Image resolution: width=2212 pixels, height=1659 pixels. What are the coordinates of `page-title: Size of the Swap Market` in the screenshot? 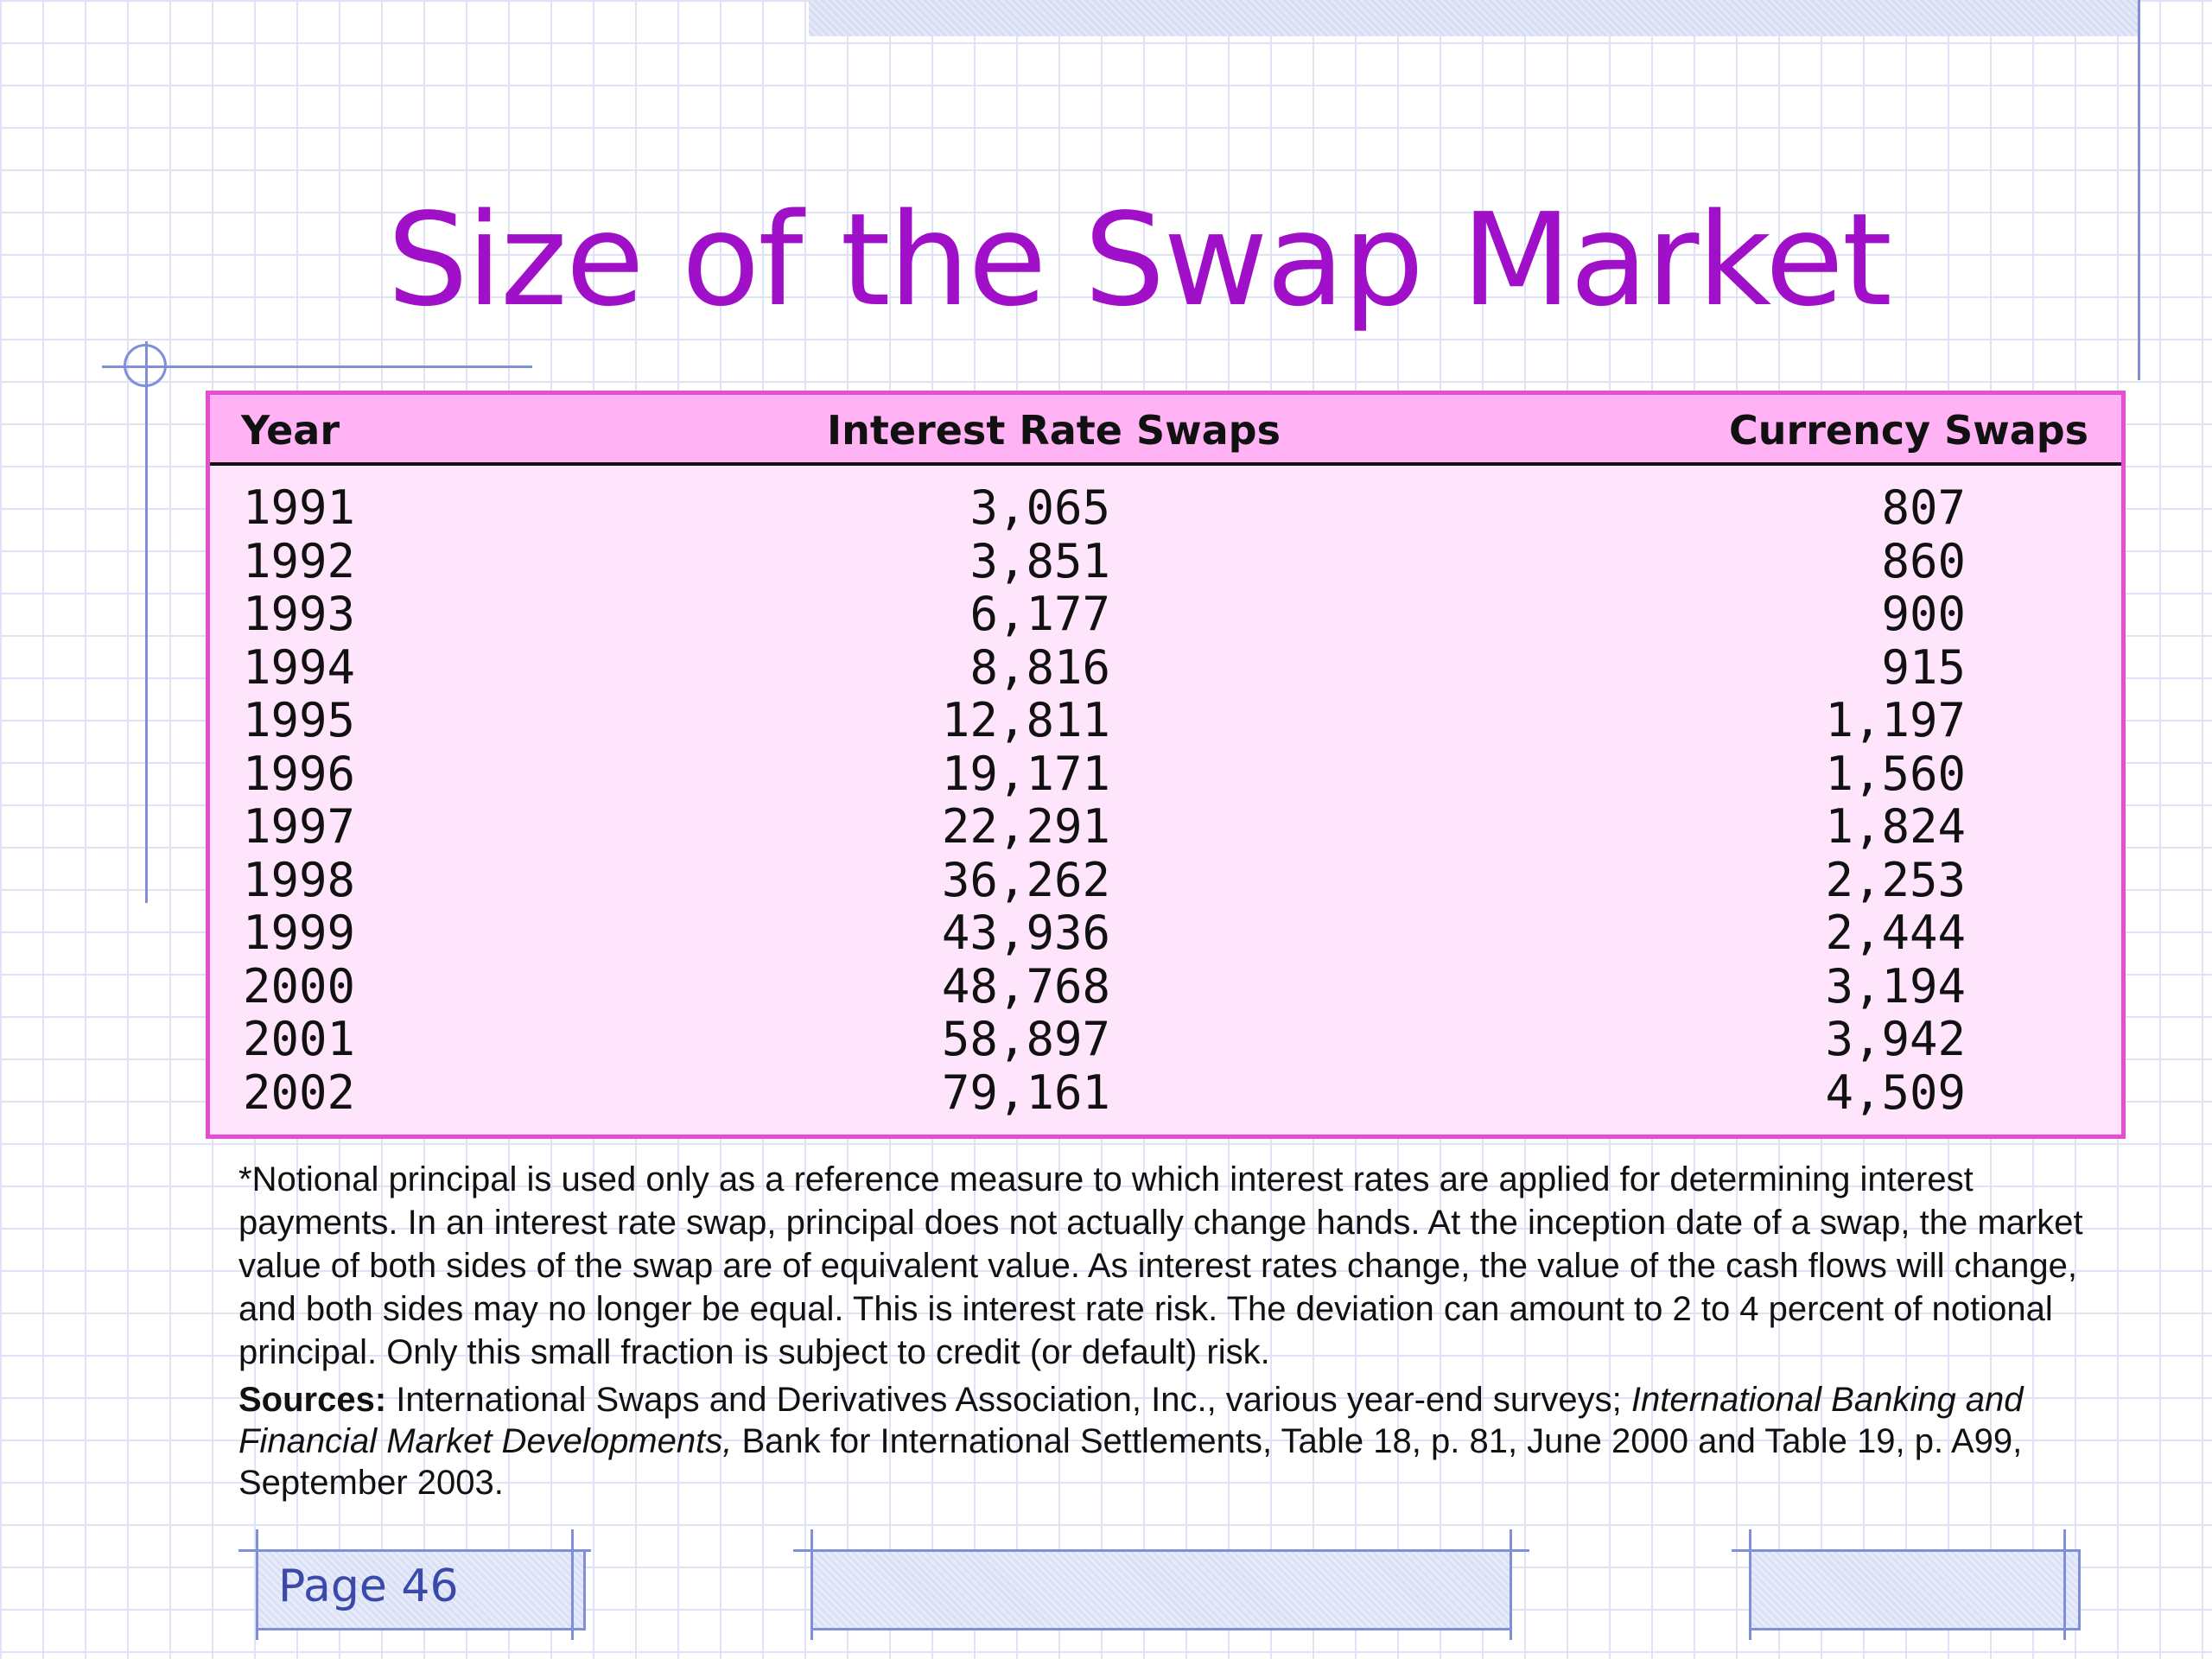 It's located at (1139, 260).